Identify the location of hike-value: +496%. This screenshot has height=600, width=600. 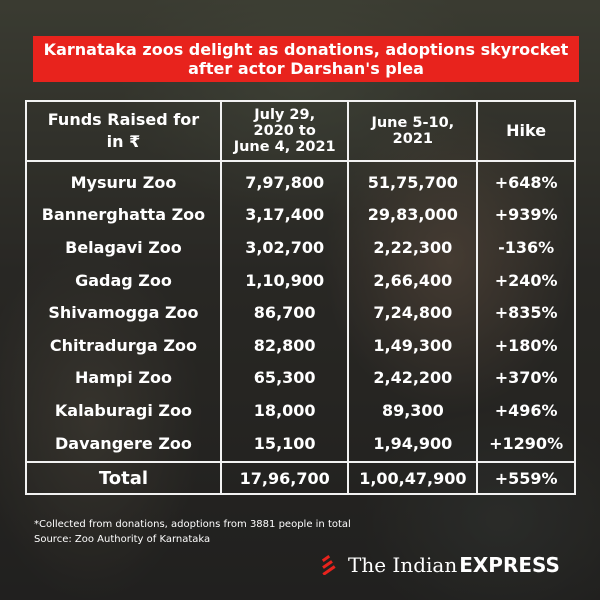
(526, 410).